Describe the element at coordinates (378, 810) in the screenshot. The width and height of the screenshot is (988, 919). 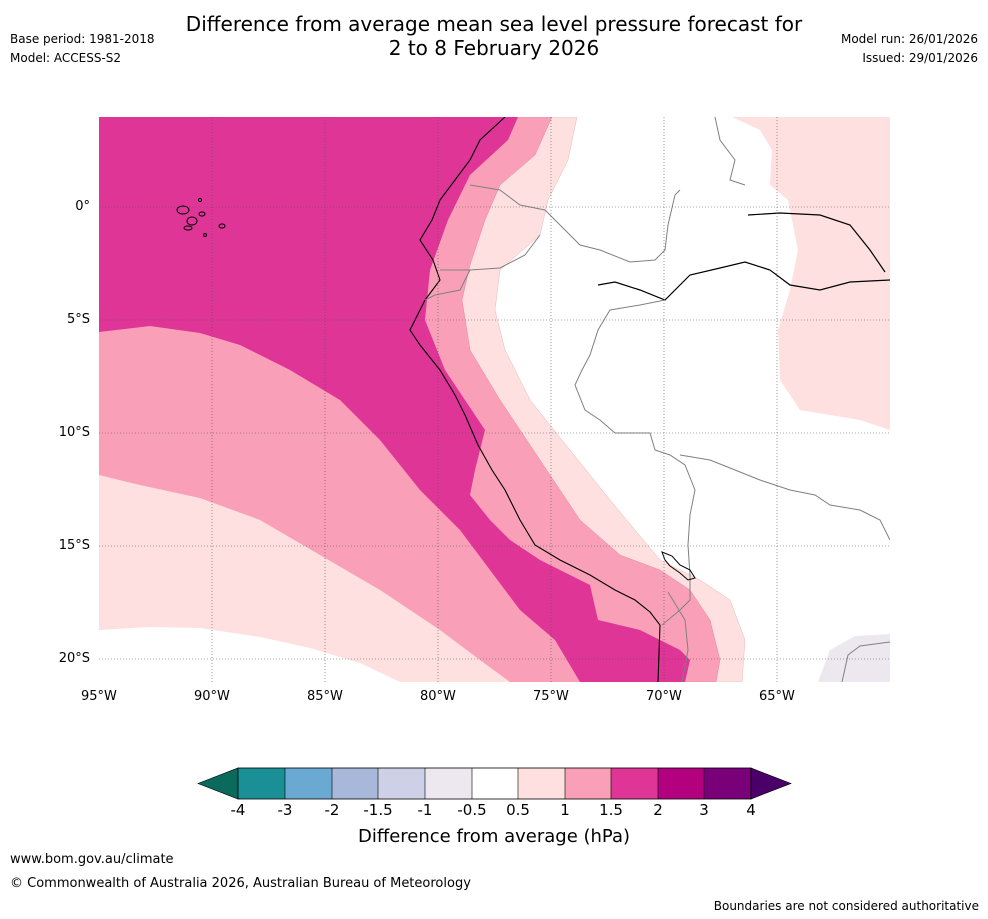
I see `colorbar-tick: -1.5` at that location.